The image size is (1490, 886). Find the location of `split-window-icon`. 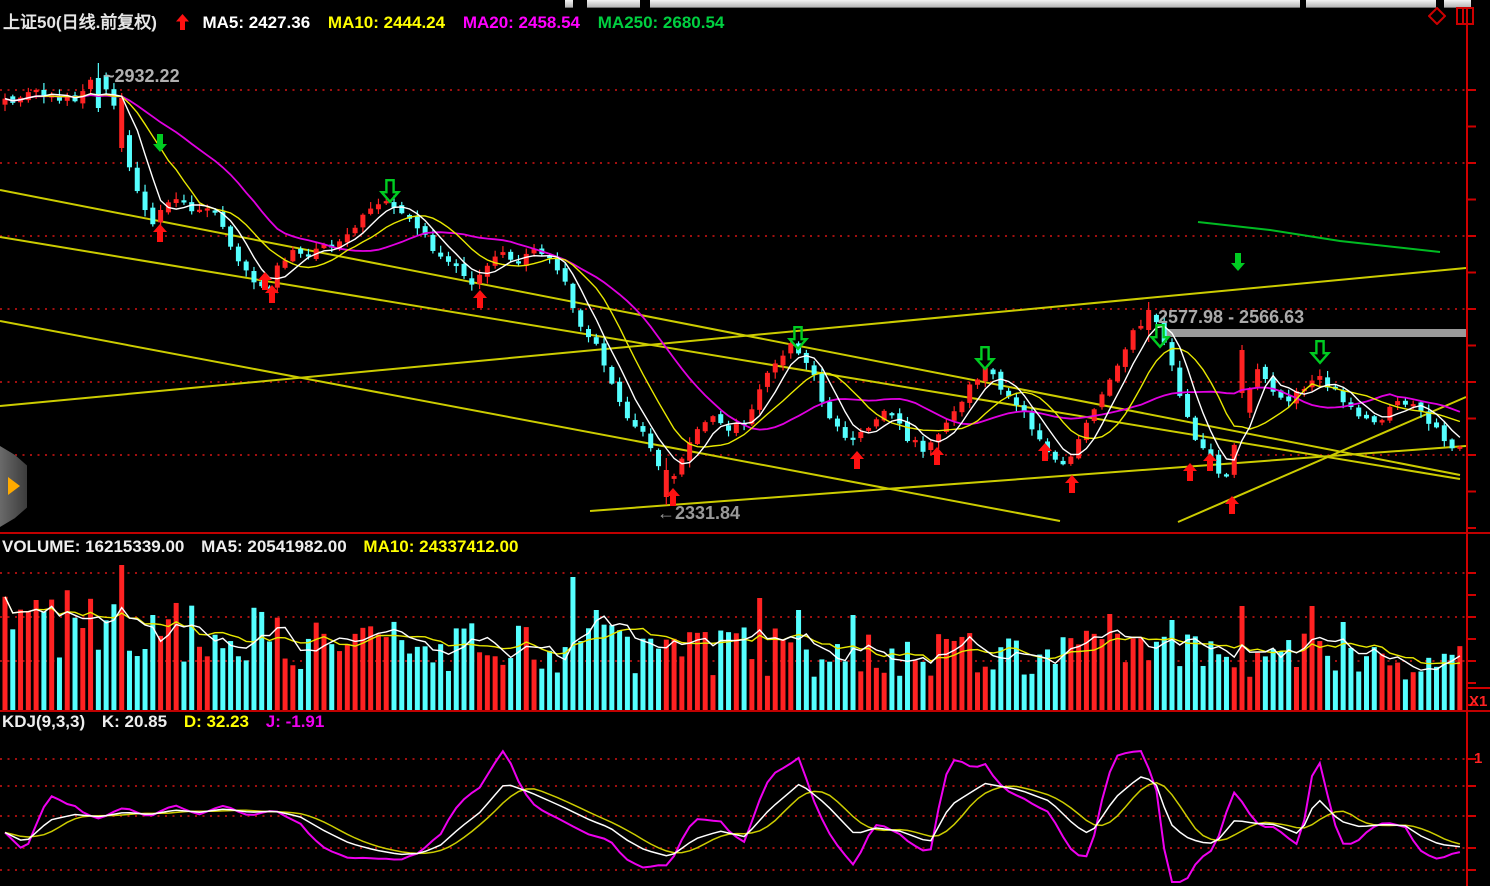

split-window-icon is located at coordinates (1465, 16).